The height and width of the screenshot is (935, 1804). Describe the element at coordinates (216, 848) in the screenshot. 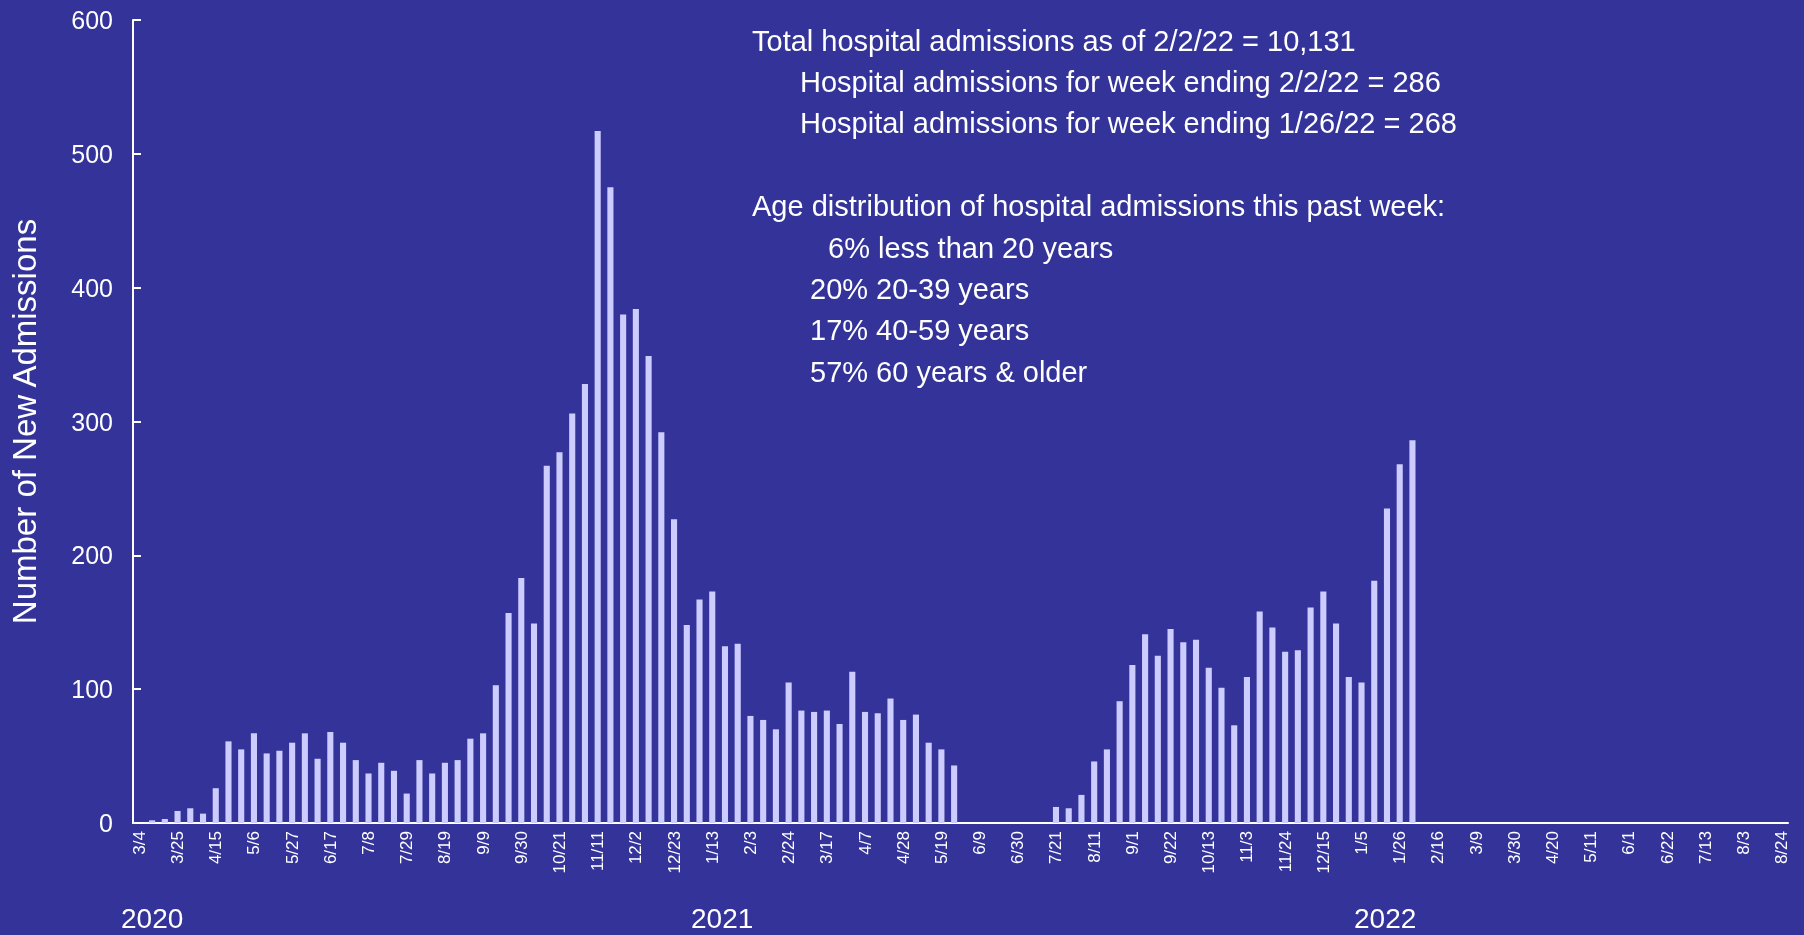

I see `x-tick-label: 4/15` at that location.